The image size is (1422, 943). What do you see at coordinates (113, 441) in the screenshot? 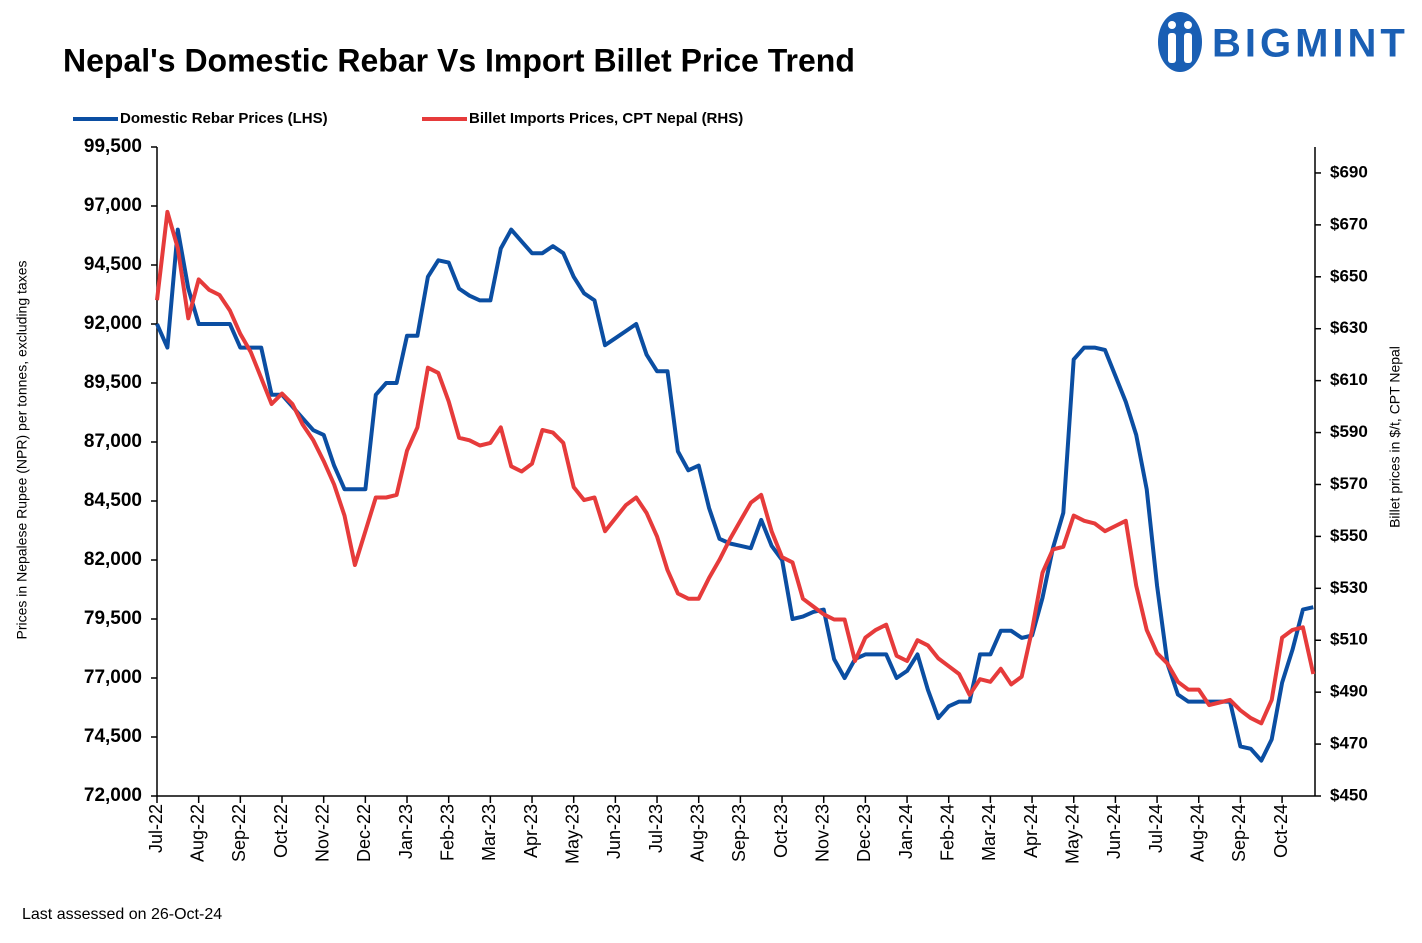
I see `y-tick-label: 87,000` at bounding box center [113, 441].